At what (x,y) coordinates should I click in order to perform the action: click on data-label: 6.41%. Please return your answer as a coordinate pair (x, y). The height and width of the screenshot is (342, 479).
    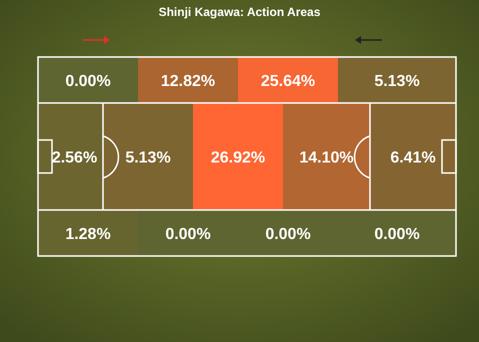
    Looking at the image, I should click on (413, 158).